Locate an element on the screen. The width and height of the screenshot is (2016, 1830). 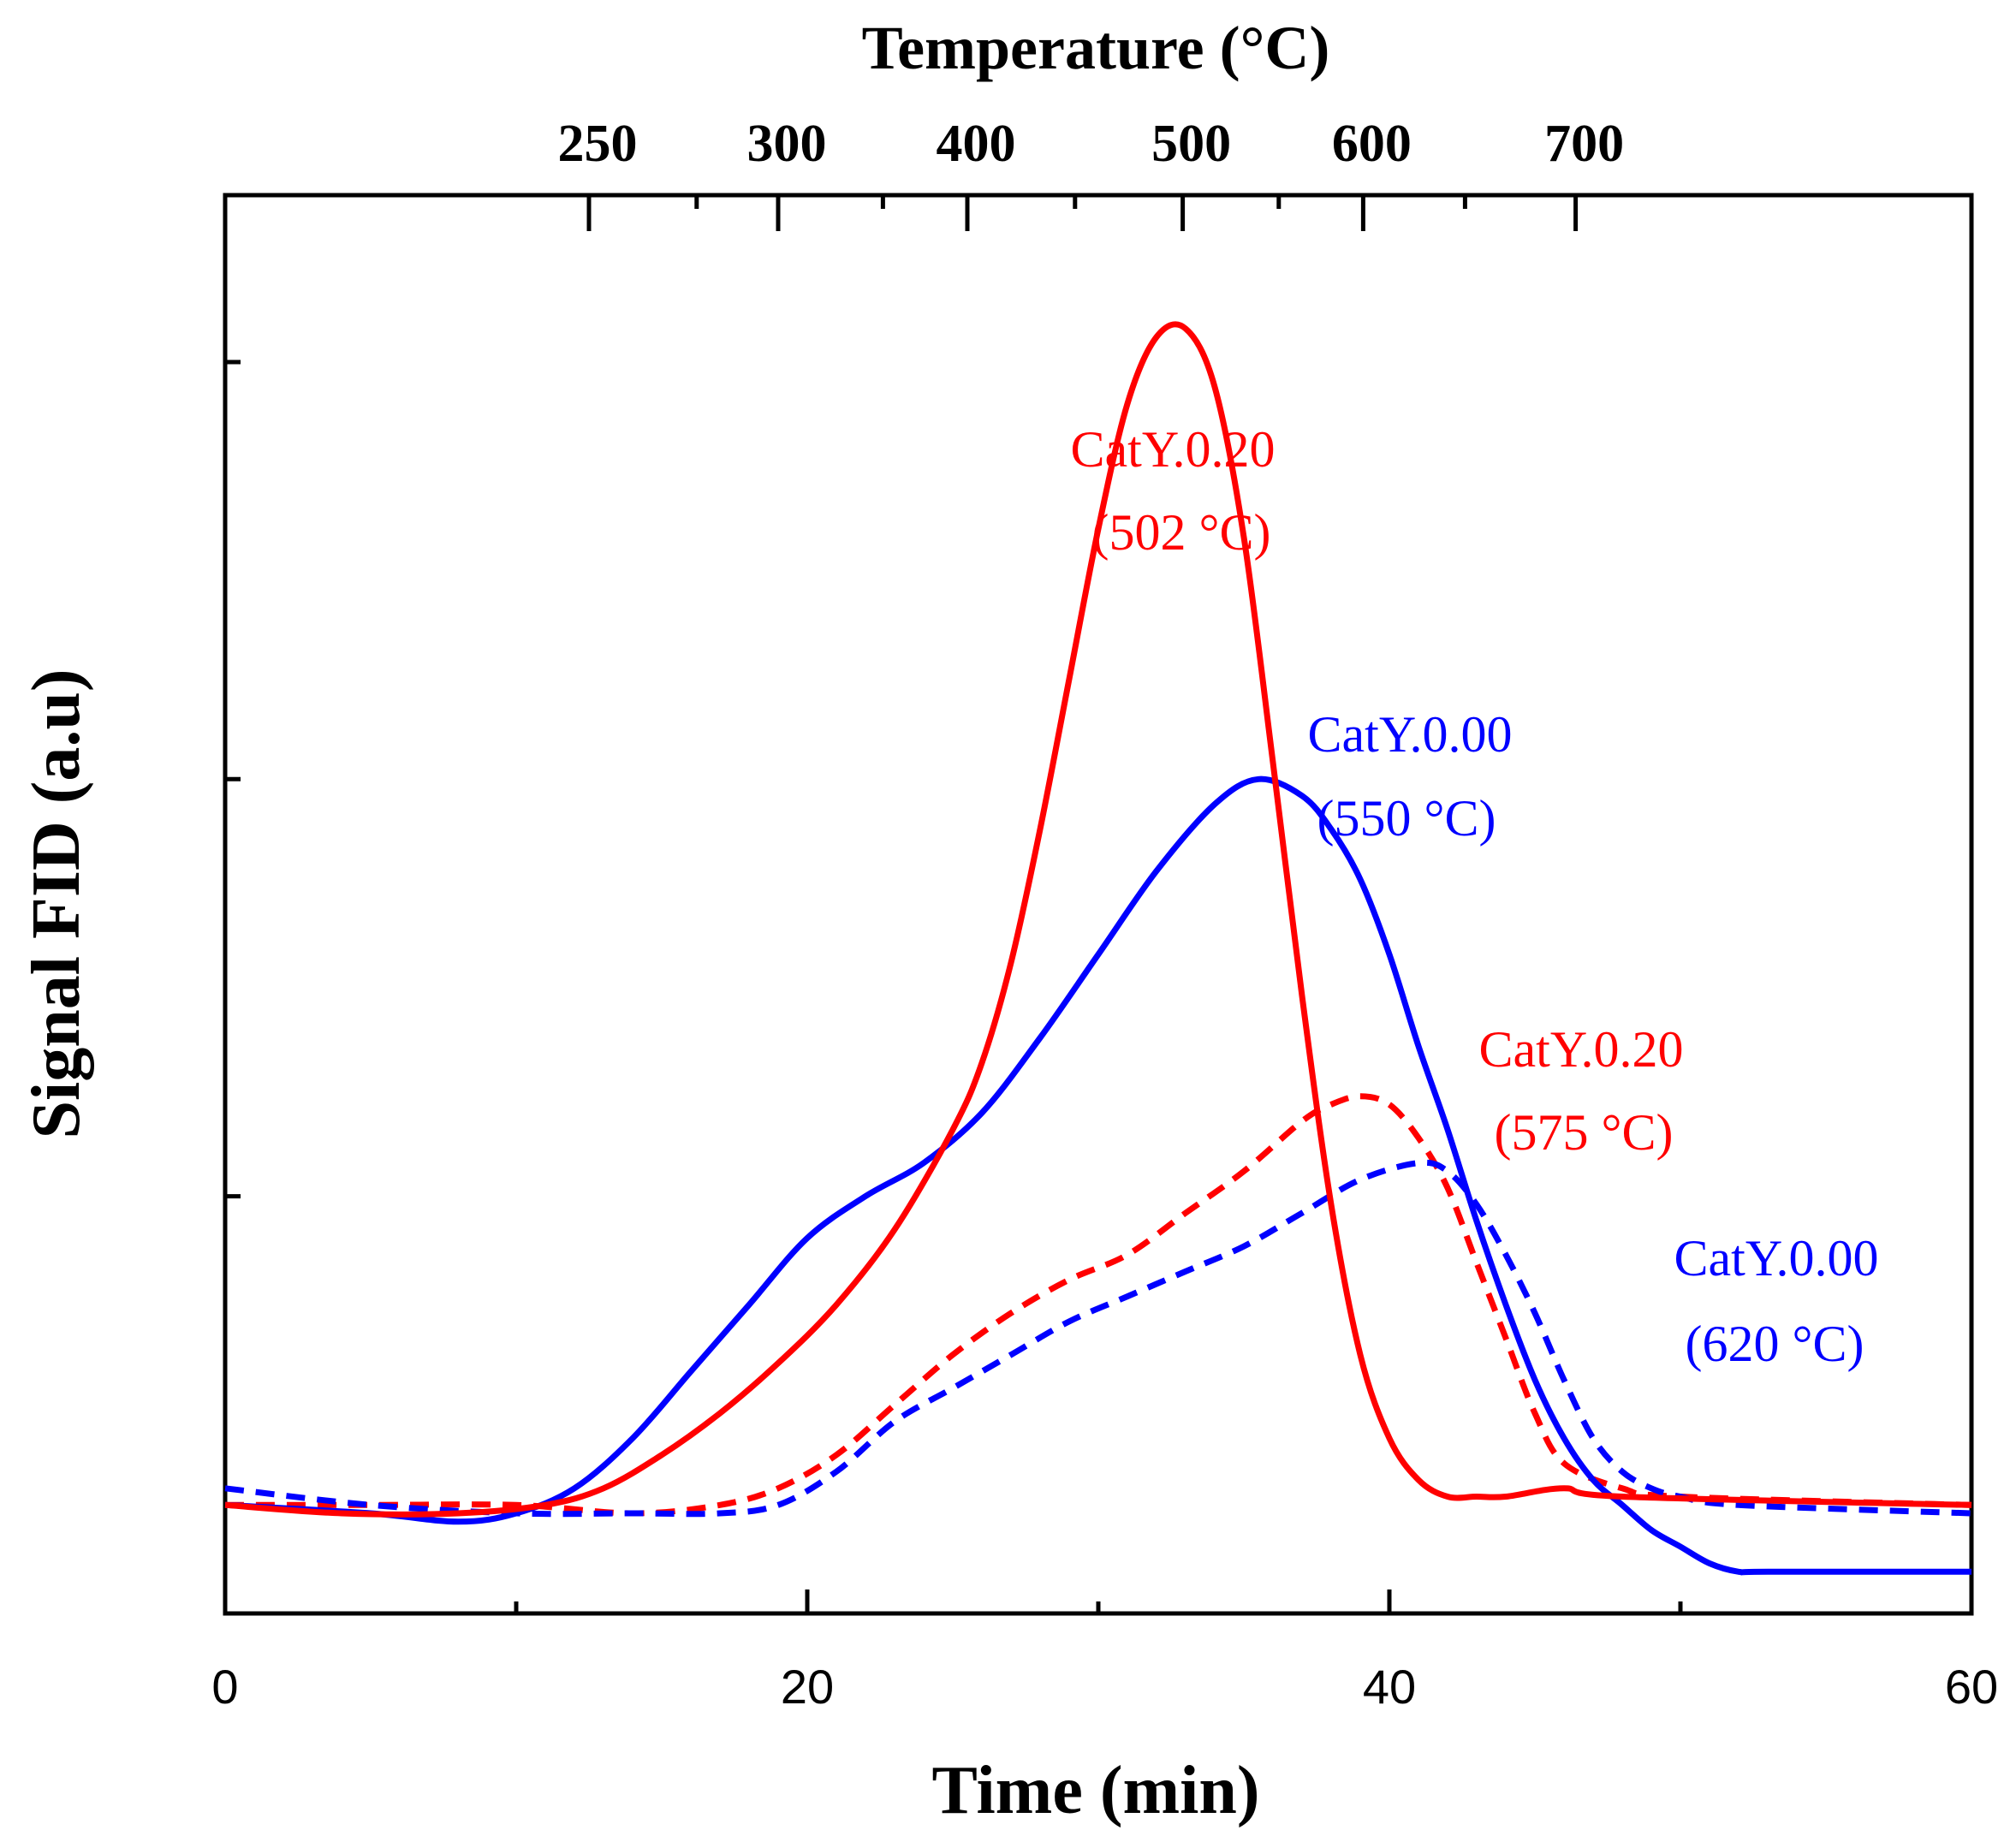
top-tick-label: 600 is located at coordinates (1372, 144).